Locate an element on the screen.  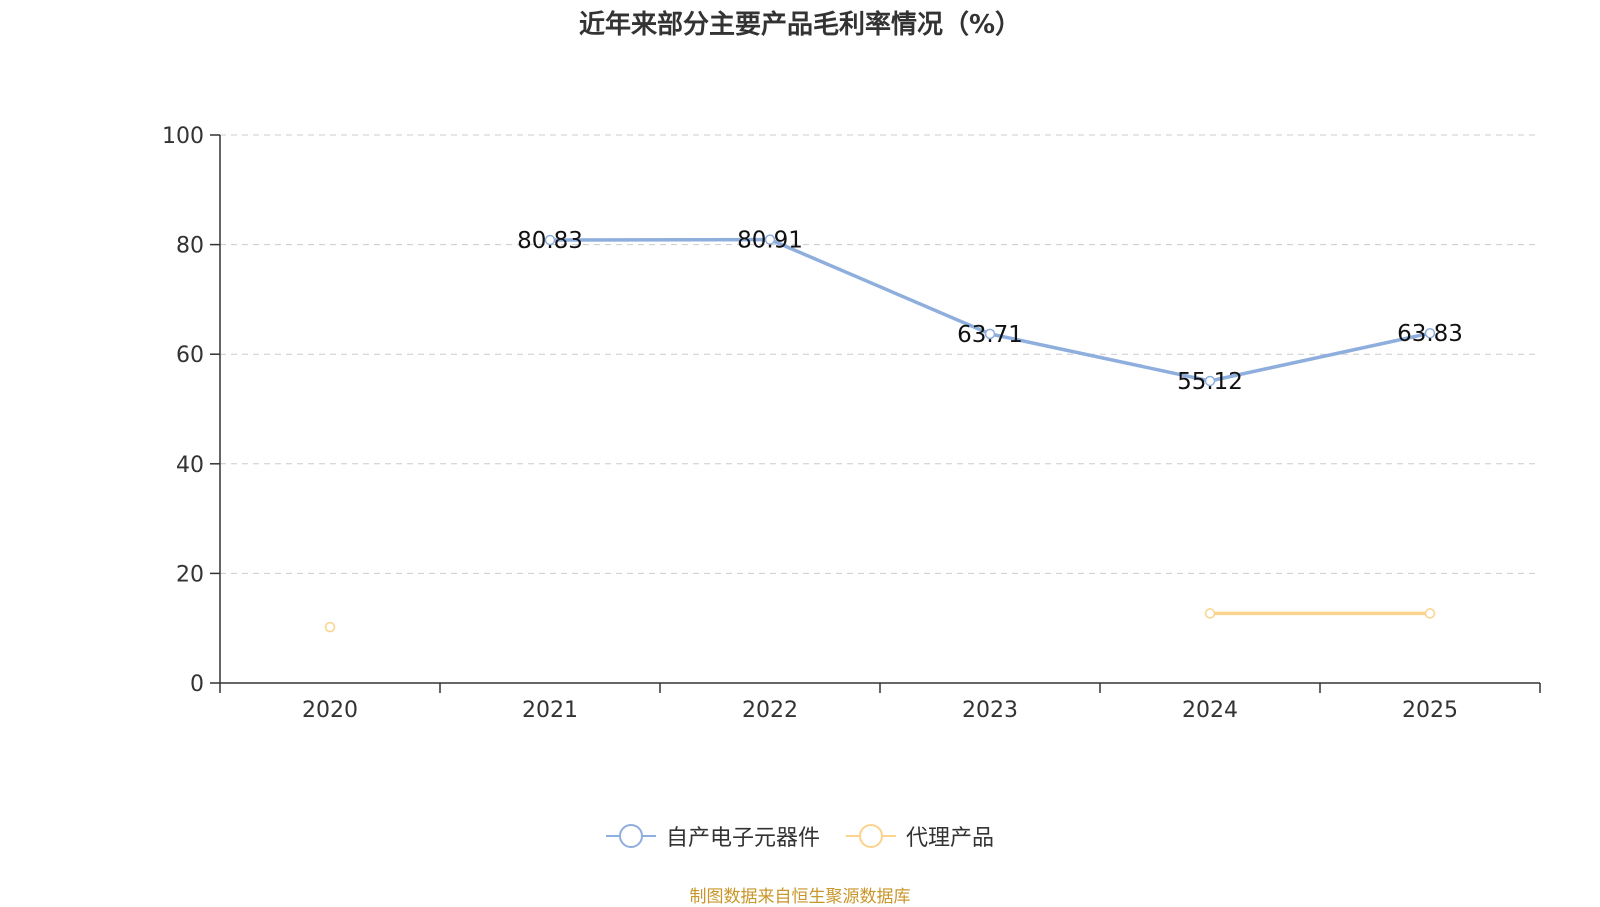
x-tick-label: 2024 is located at coordinates (1210, 710).